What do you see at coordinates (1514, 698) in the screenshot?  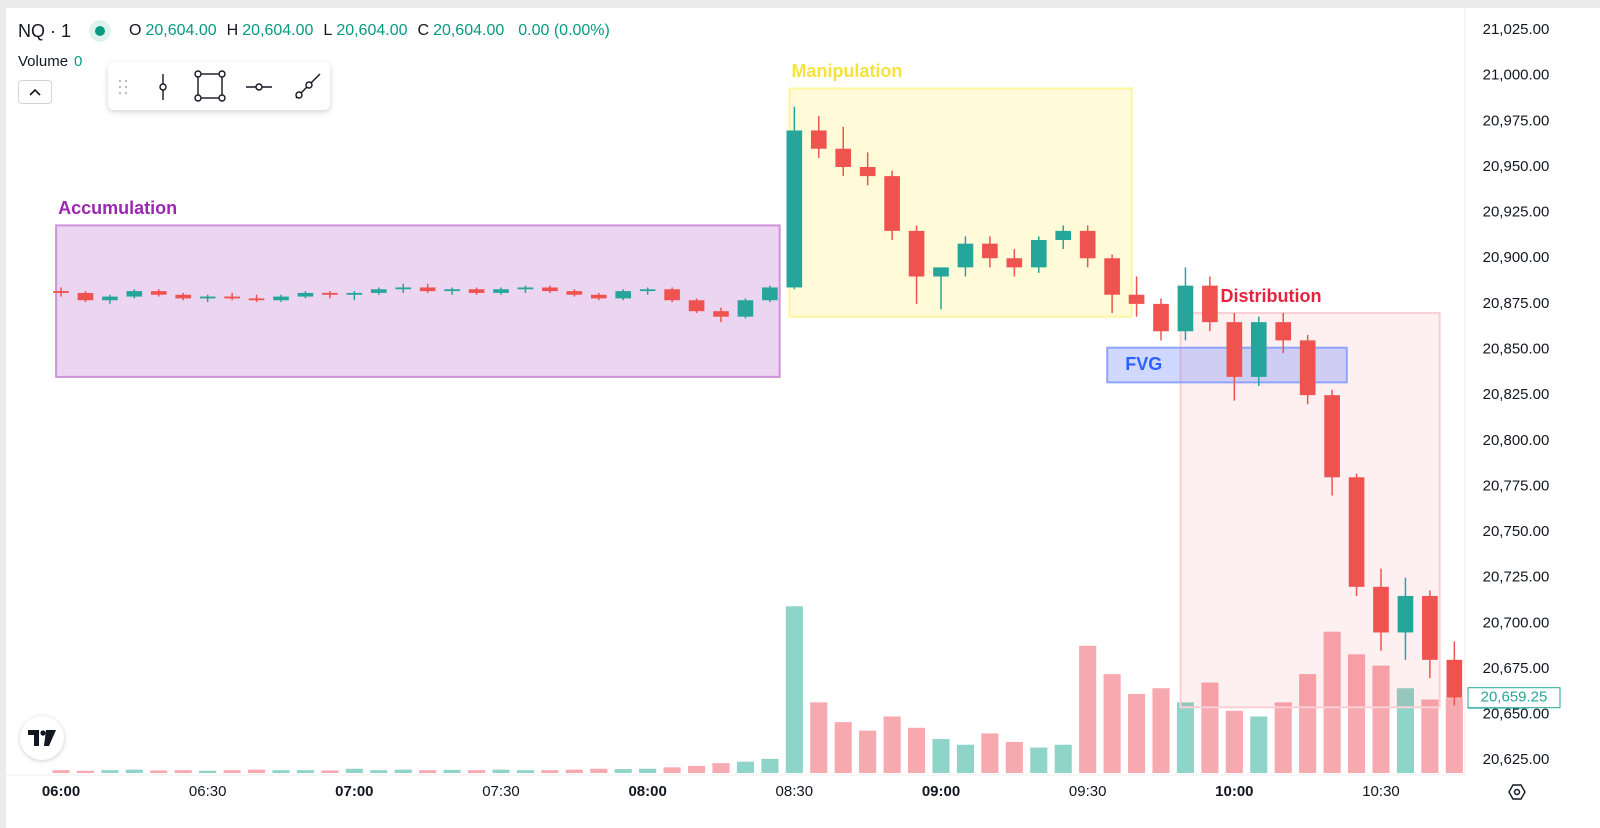 I see `last-price-box` at bounding box center [1514, 698].